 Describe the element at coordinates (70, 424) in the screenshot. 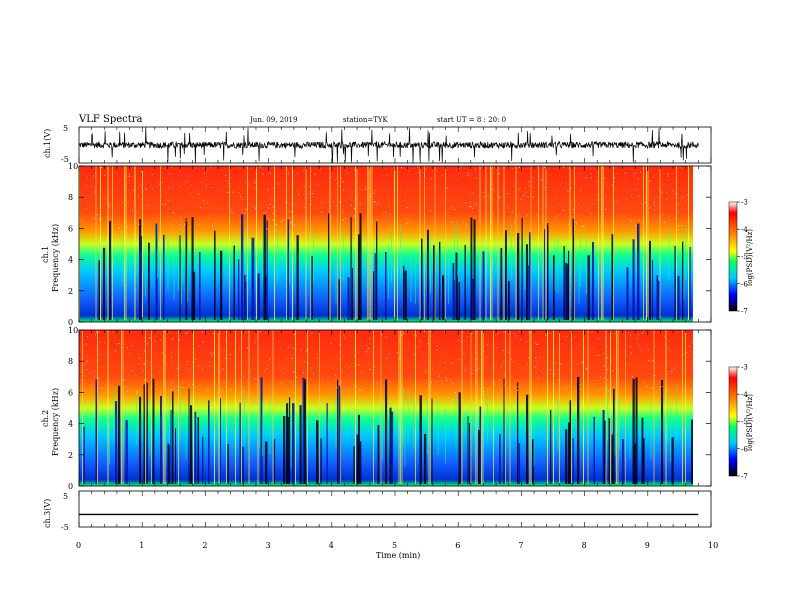

I see `y-tick-label: 4` at that location.